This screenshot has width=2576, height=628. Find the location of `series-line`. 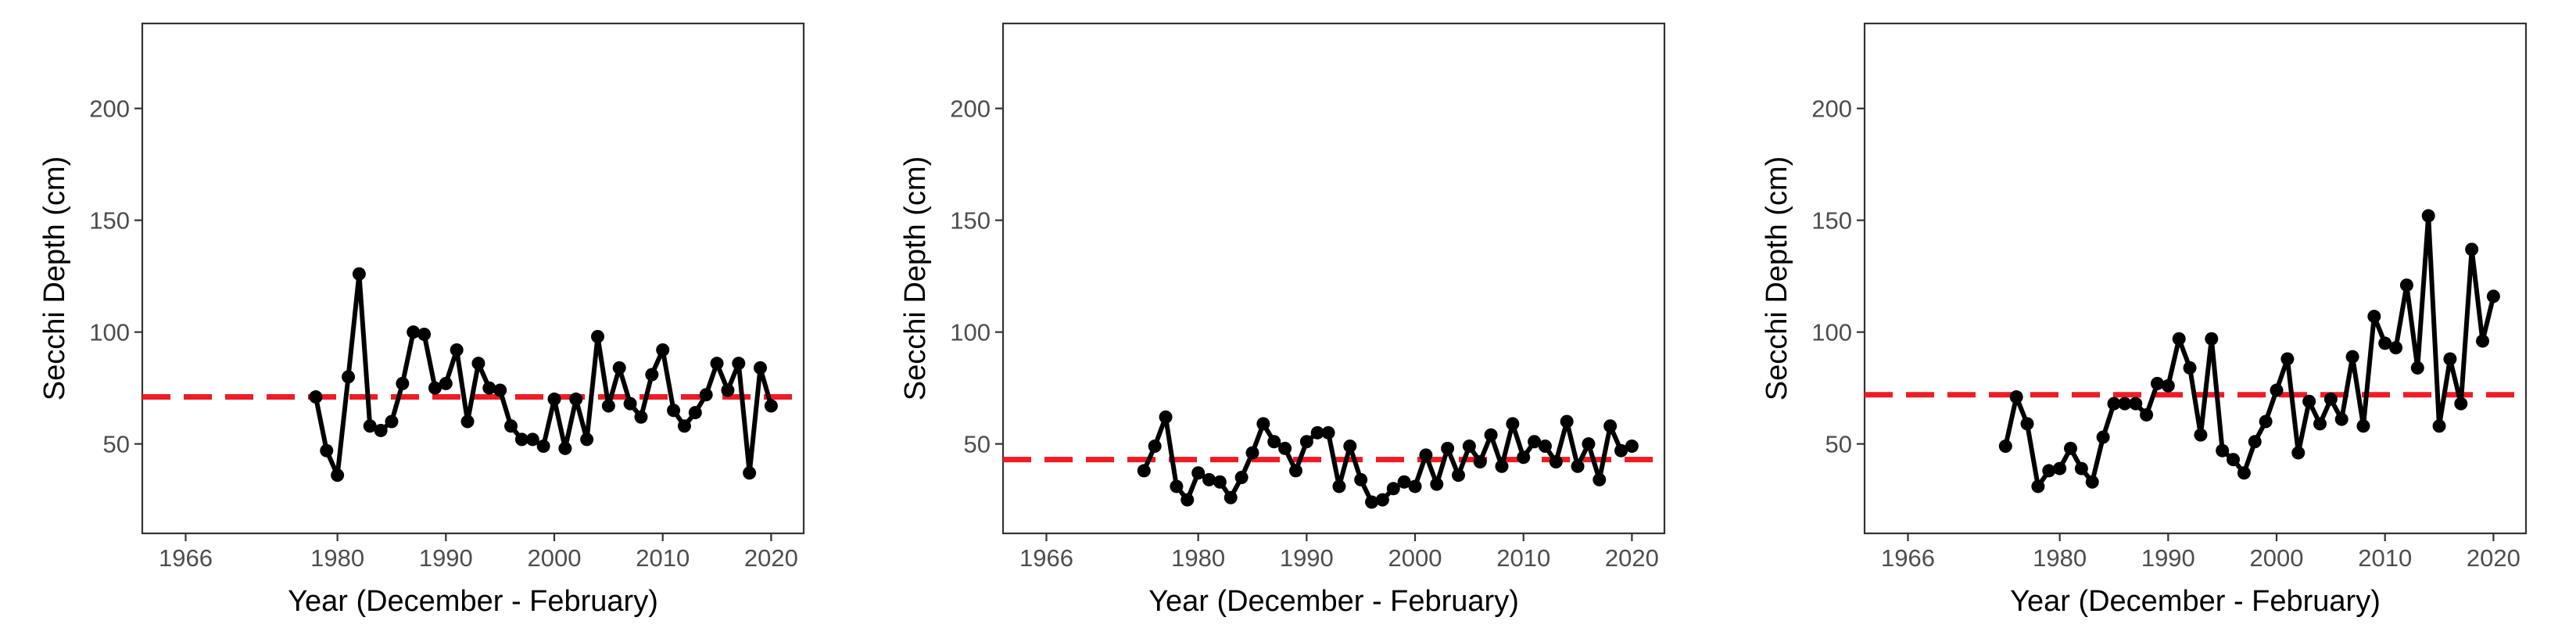

series-line is located at coordinates (1387, 459).